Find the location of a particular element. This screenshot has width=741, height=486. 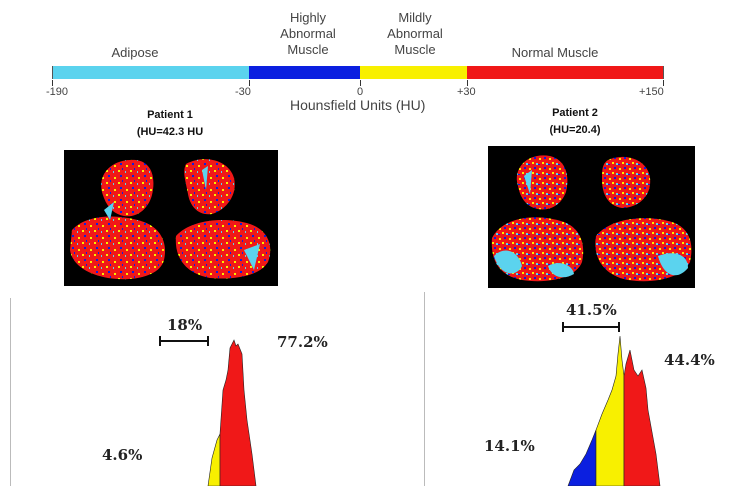

patient-1-left-percent: 4.6% is located at coordinates (122, 455).